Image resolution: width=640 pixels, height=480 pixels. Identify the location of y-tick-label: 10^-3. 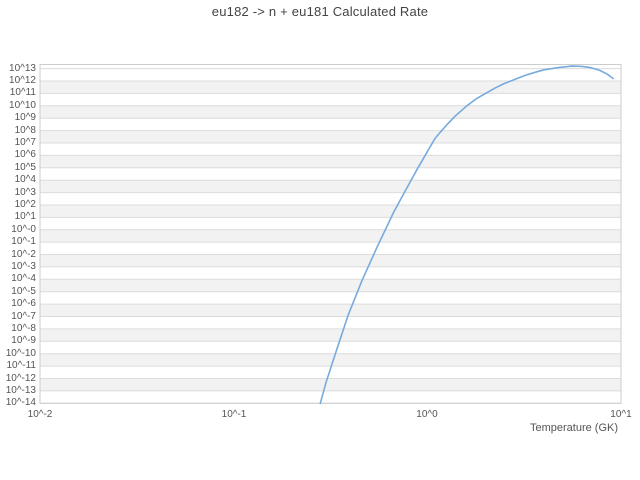
(23, 266).